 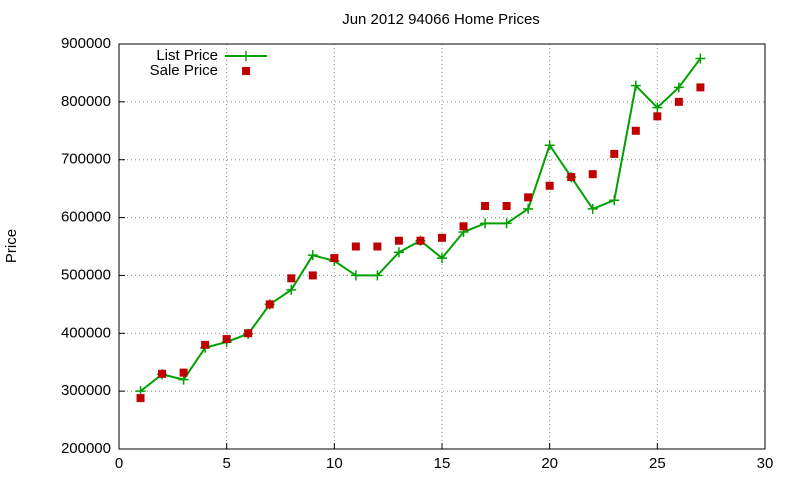 What do you see at coordinates (187, 55) in the screenshot?
I see `legend-label: List Price` at bounding box center [187, 55].